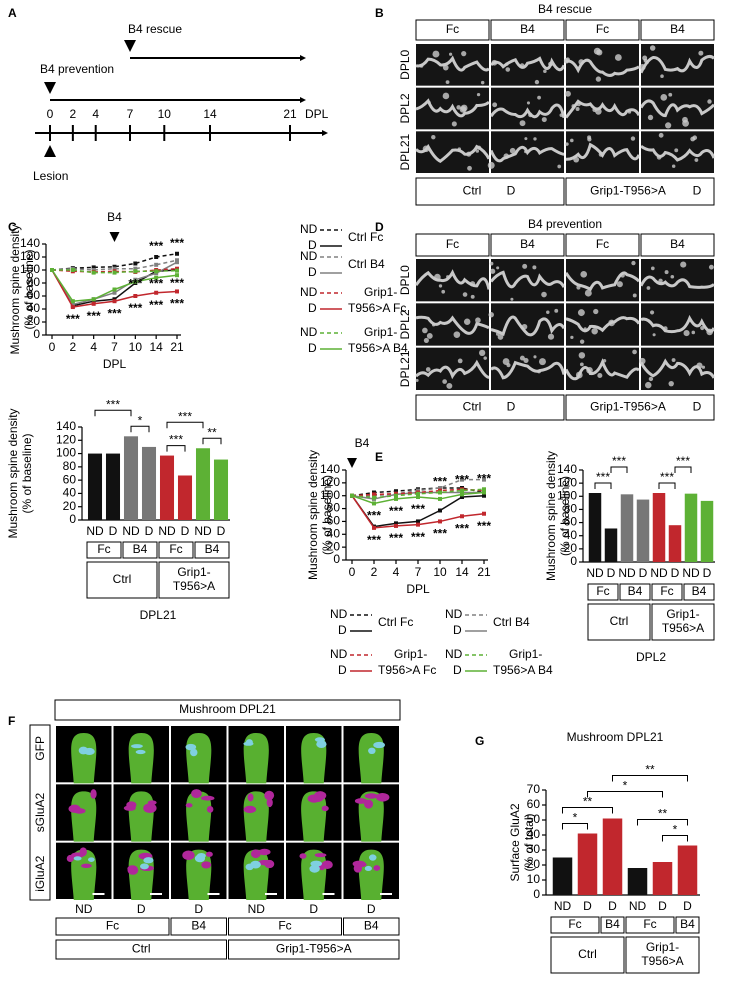  What do you see at coordinates (571, 548) in the screenshot?
I see `y-tick-label: 20` at bounding box center [571, 548].